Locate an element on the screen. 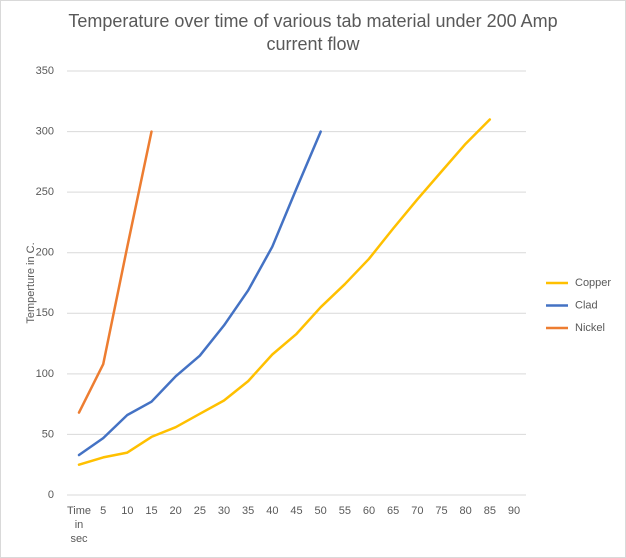 This screenshot has height=558, width=626. y-axis-title: Temperture in C. is located at coordinates (31, 282).